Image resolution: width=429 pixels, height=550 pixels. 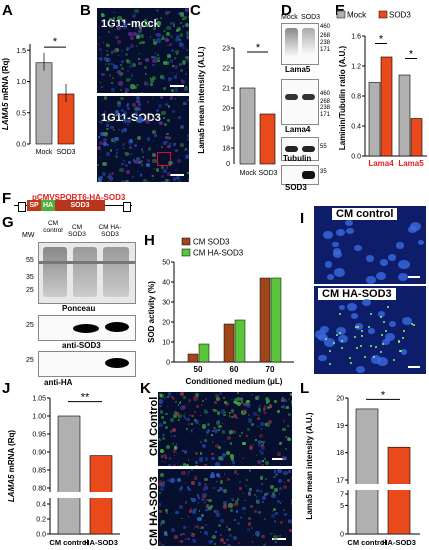 What do you see at coordinates (297, 158) in the screenshot?
I see `blot-label-tubulin: Tubulin` at bounding box center [297, 158].